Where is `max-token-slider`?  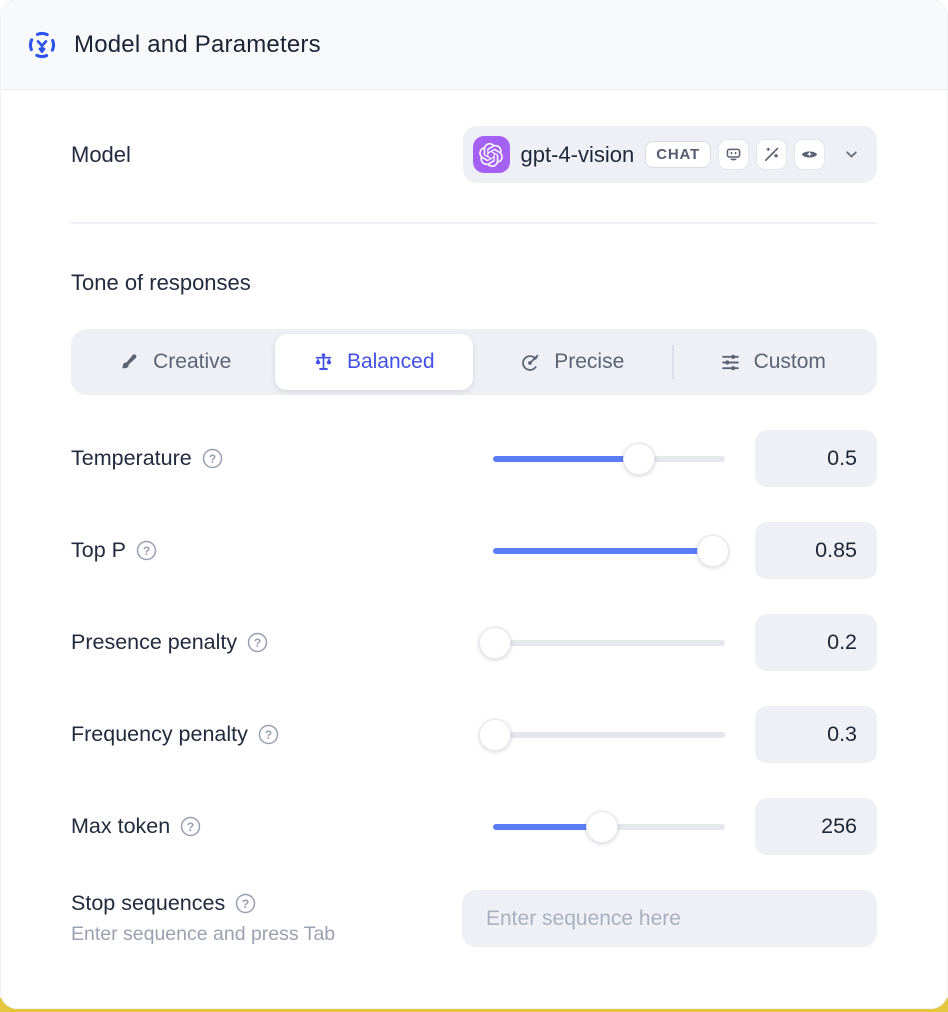
max-token-slider is located at coordinates (609, 827).